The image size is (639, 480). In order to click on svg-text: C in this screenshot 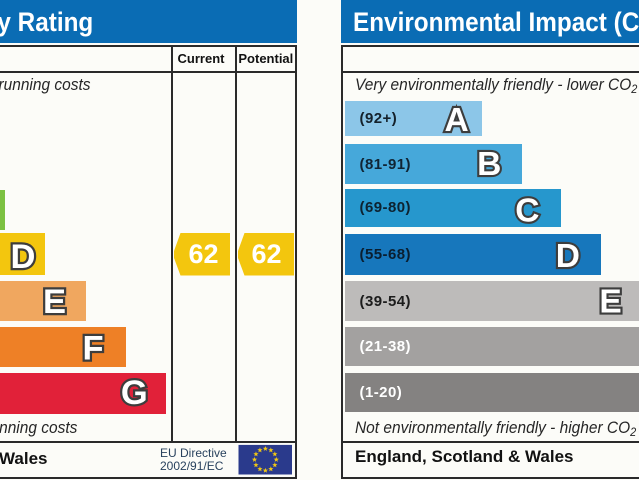, I will do `click(527, 210)`.